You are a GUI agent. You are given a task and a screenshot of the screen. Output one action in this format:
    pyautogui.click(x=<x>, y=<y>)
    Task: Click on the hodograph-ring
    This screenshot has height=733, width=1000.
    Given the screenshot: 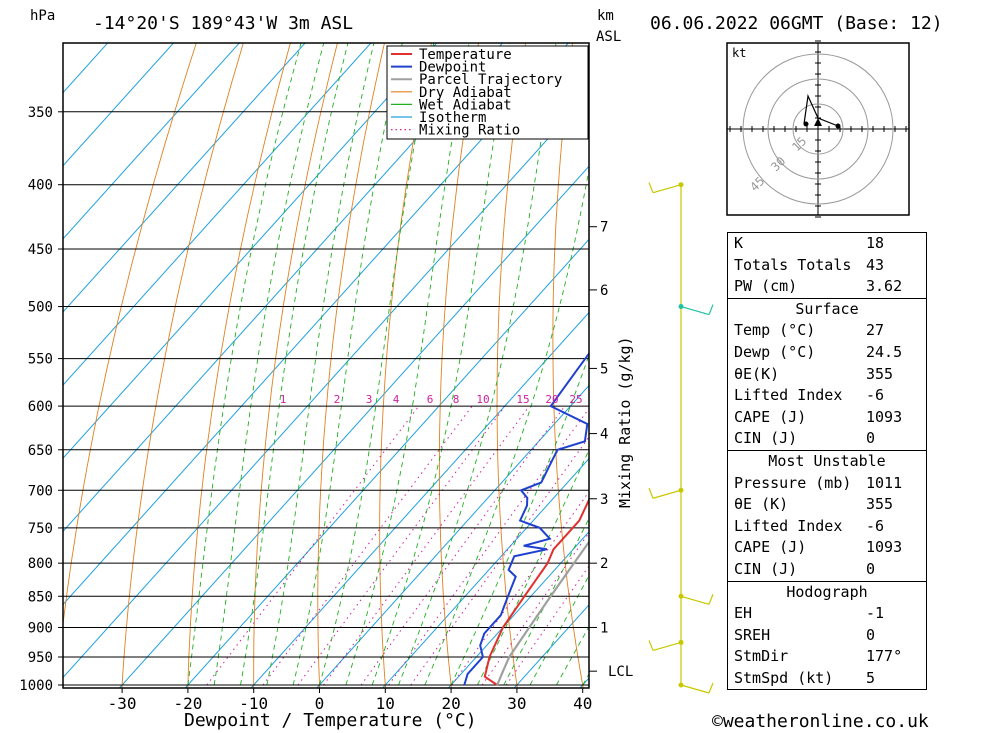 What is the action you would take?
    pyautogui.click(x=818, y=129)
    